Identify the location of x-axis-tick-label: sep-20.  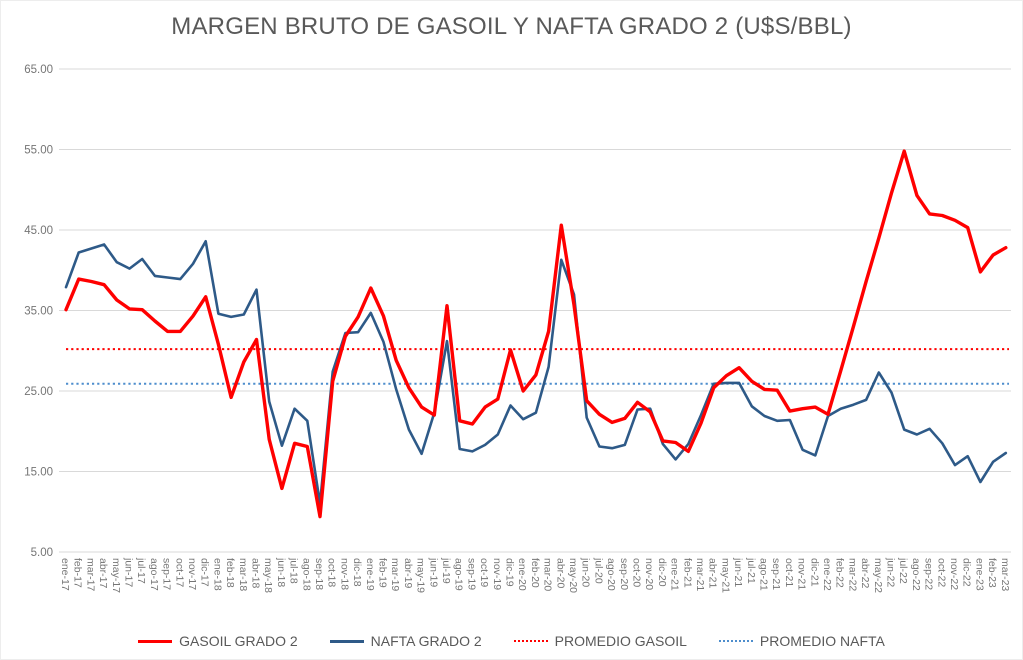
(624, 574).